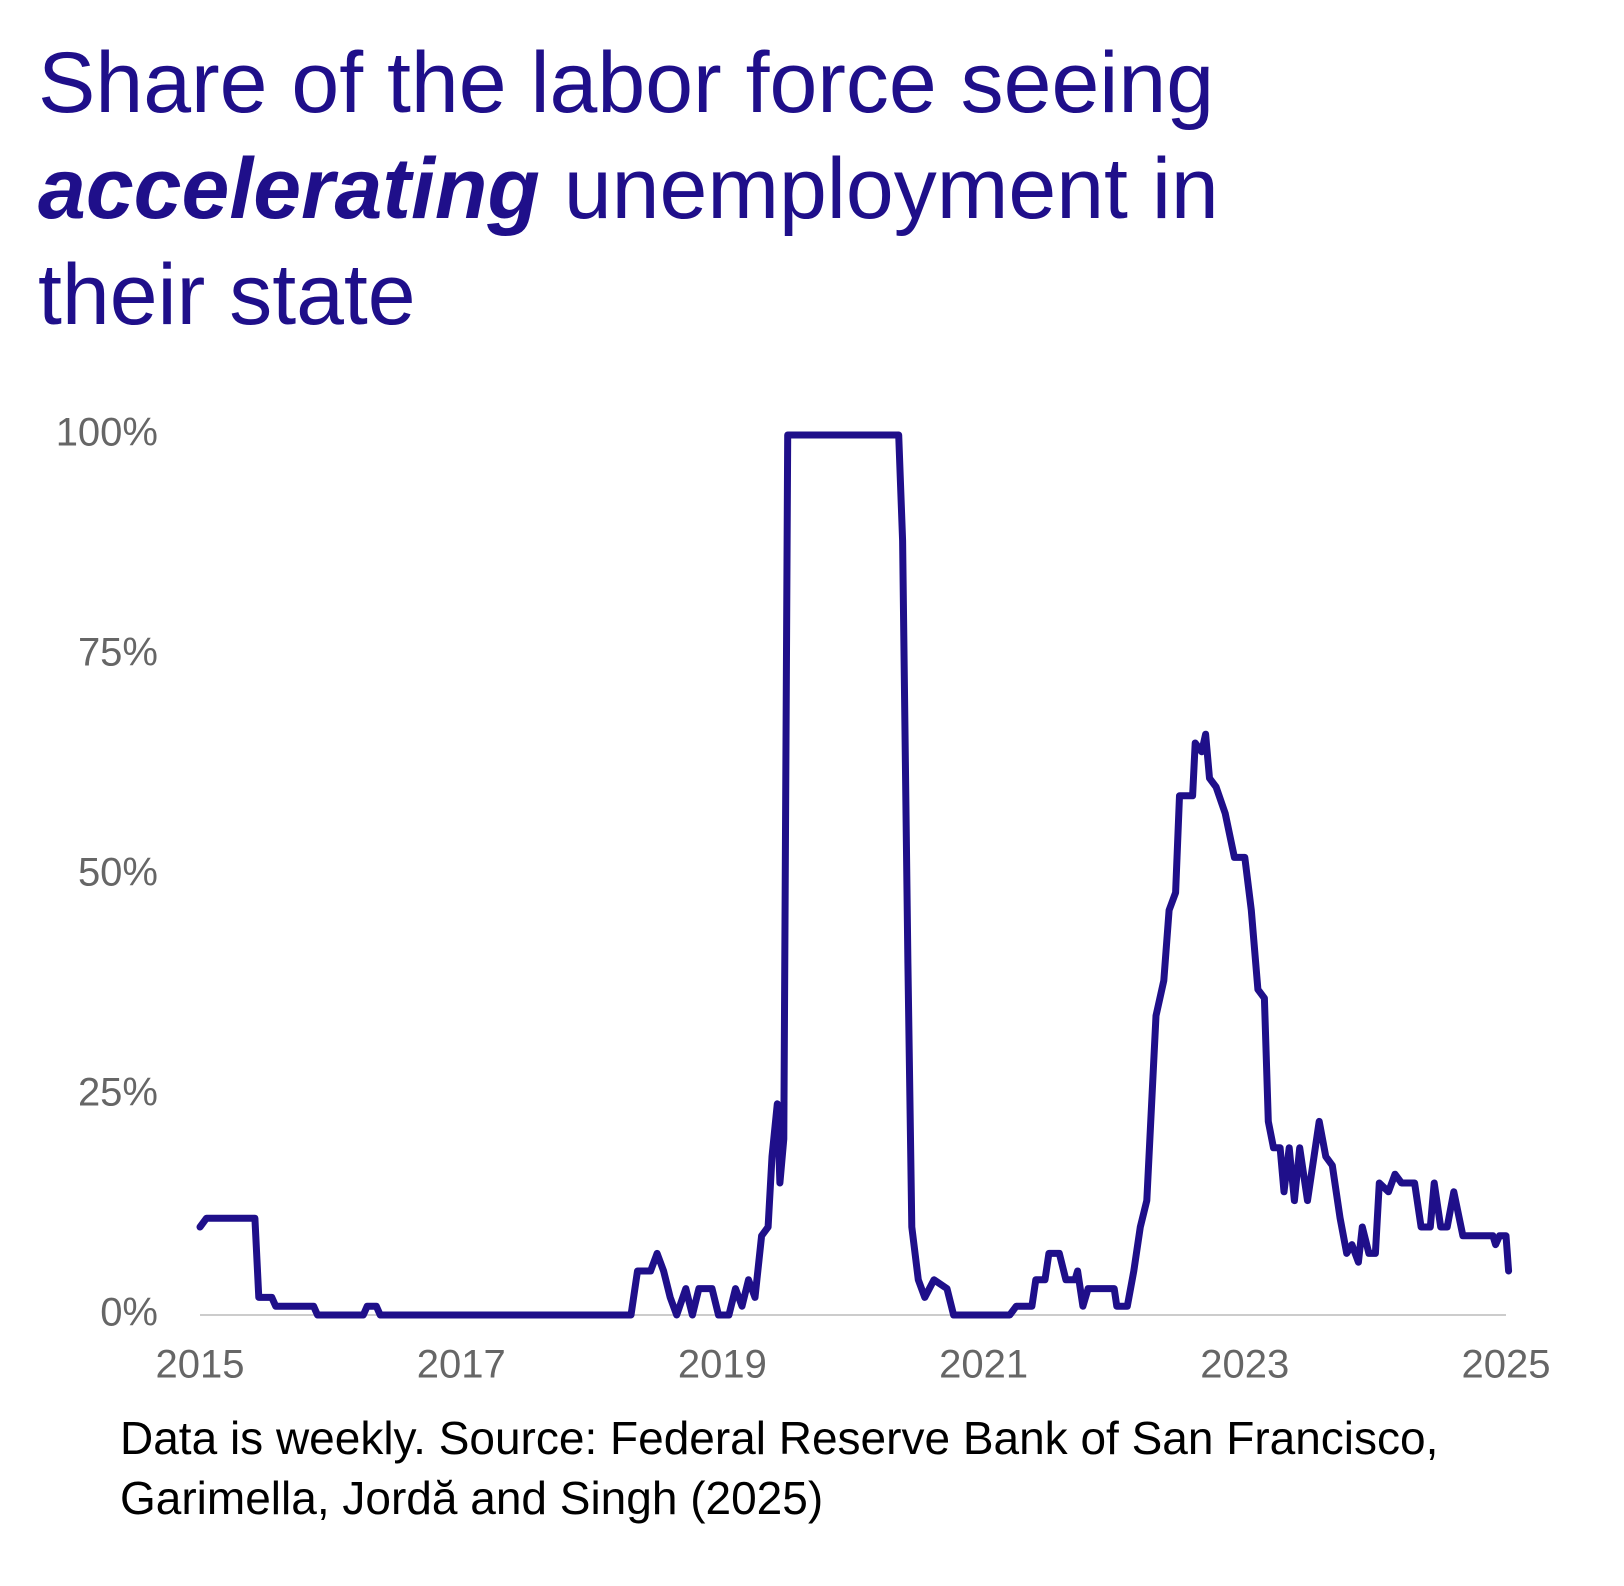 Image resolution: width=1624 pixels, height=1586 pixels. What do you see at coordinates (983, 1365) in the screenshot?
I see `x-tick-label: 2021` at bounding box center [983, 1365].